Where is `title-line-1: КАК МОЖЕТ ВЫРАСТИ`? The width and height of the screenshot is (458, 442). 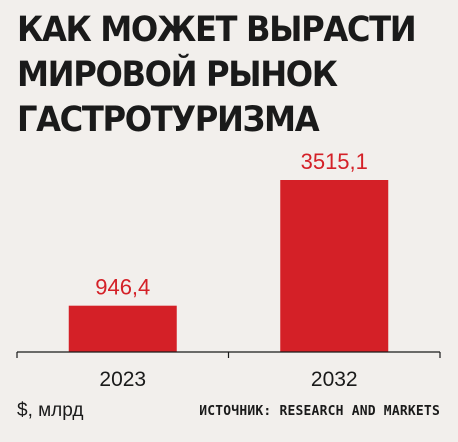
title-line-1: КАК МОЖЕТ ВЫРАСТИ is located at coordinates (217, 30).